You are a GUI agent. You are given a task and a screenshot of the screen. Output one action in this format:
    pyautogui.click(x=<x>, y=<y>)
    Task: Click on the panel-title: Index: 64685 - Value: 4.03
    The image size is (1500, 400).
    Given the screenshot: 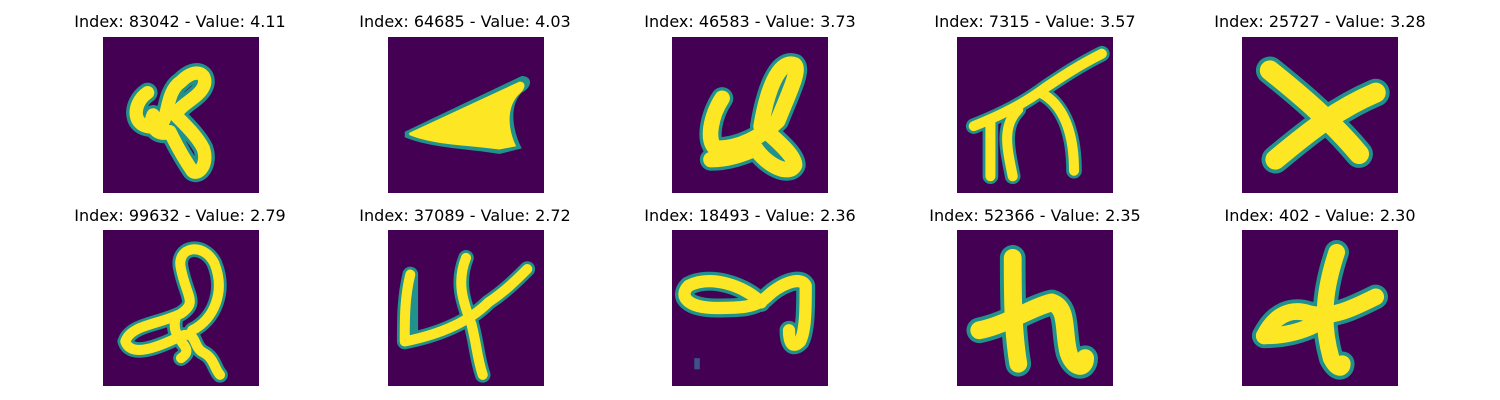 What is the action you would take?
    pyautogui.click(x=465, y=21)
    